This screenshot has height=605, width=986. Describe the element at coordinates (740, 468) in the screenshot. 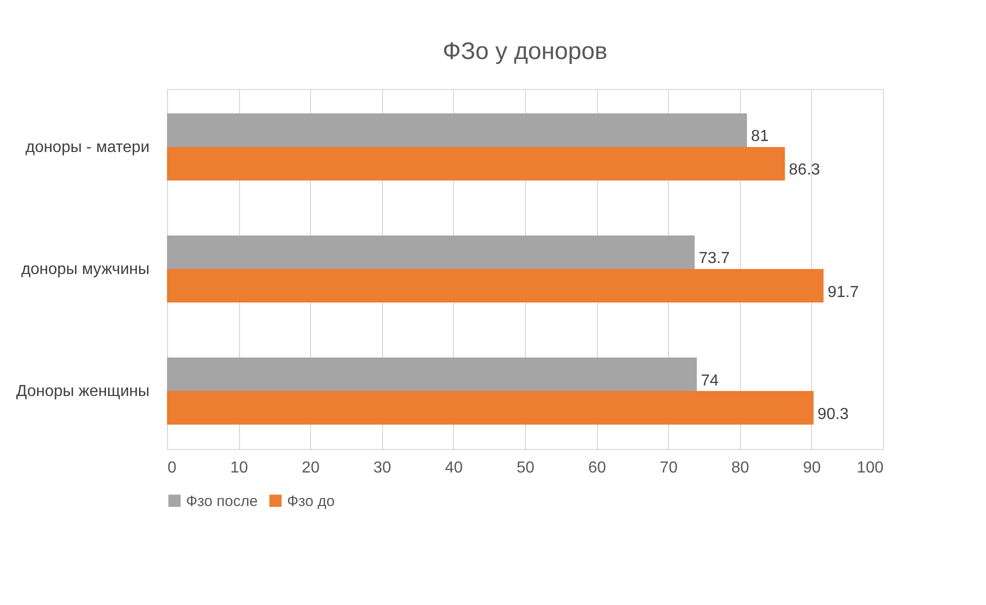

I see `x-tick-label: 80` at that location.